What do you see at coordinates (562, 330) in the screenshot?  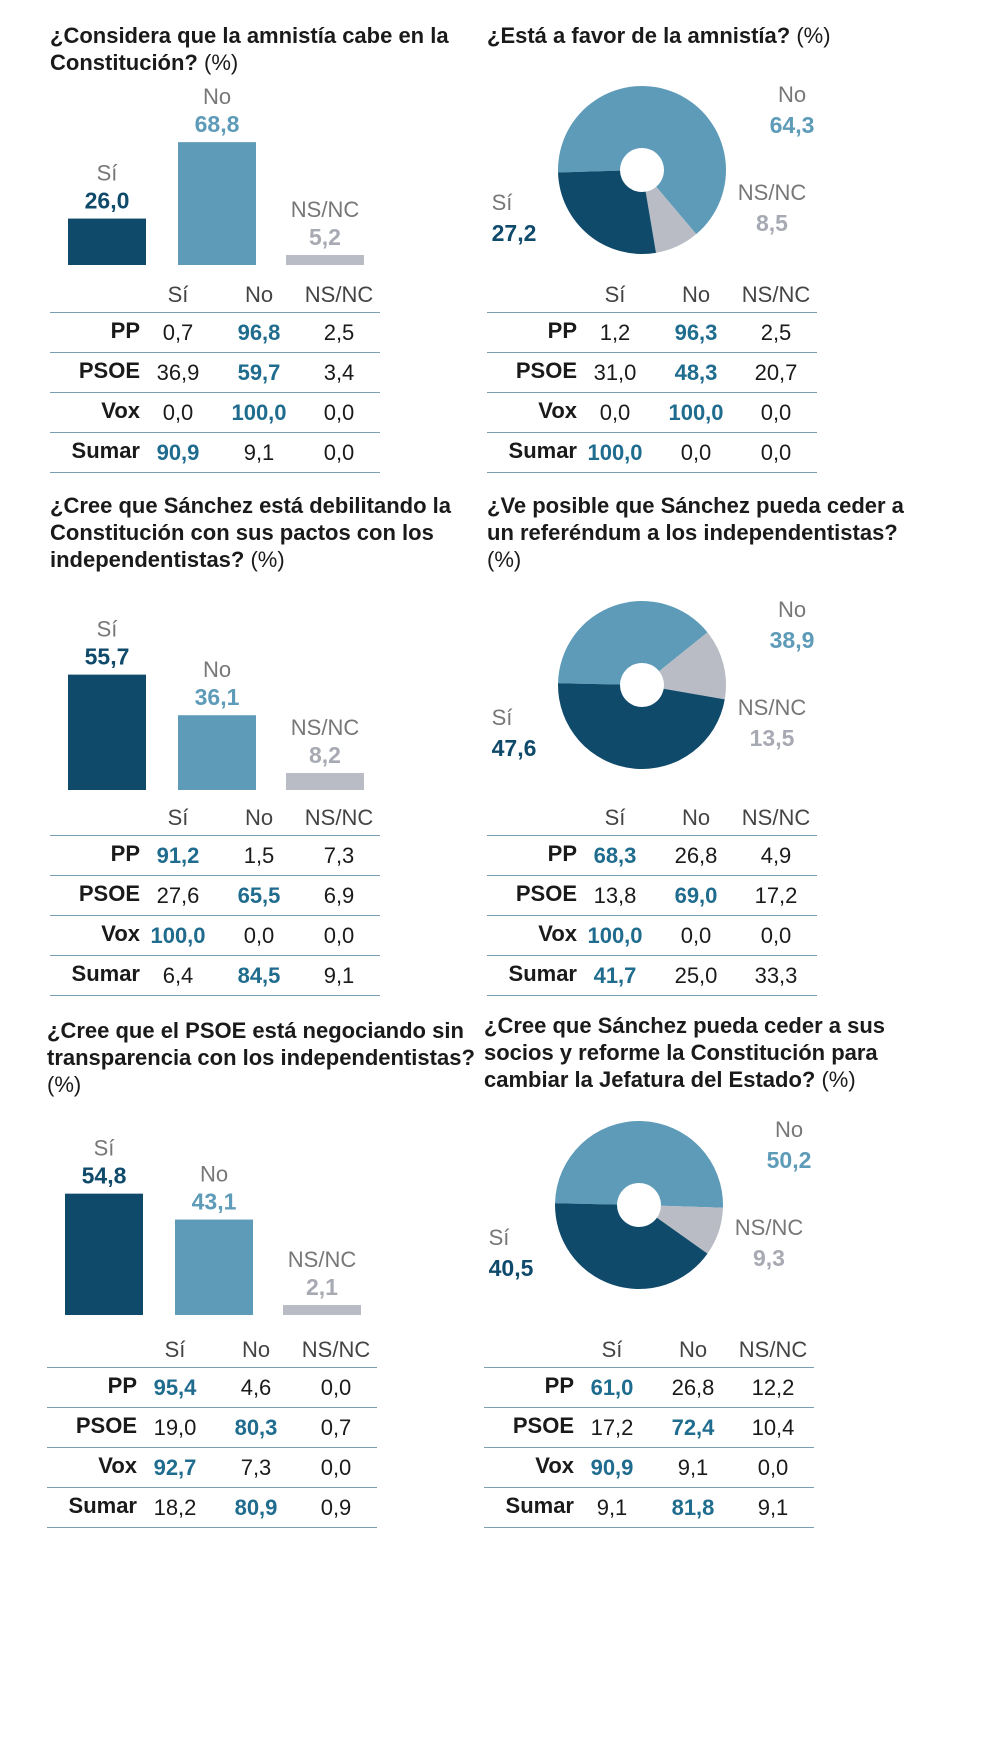 I see `party-name: PP` at bounding box center [562, 330].